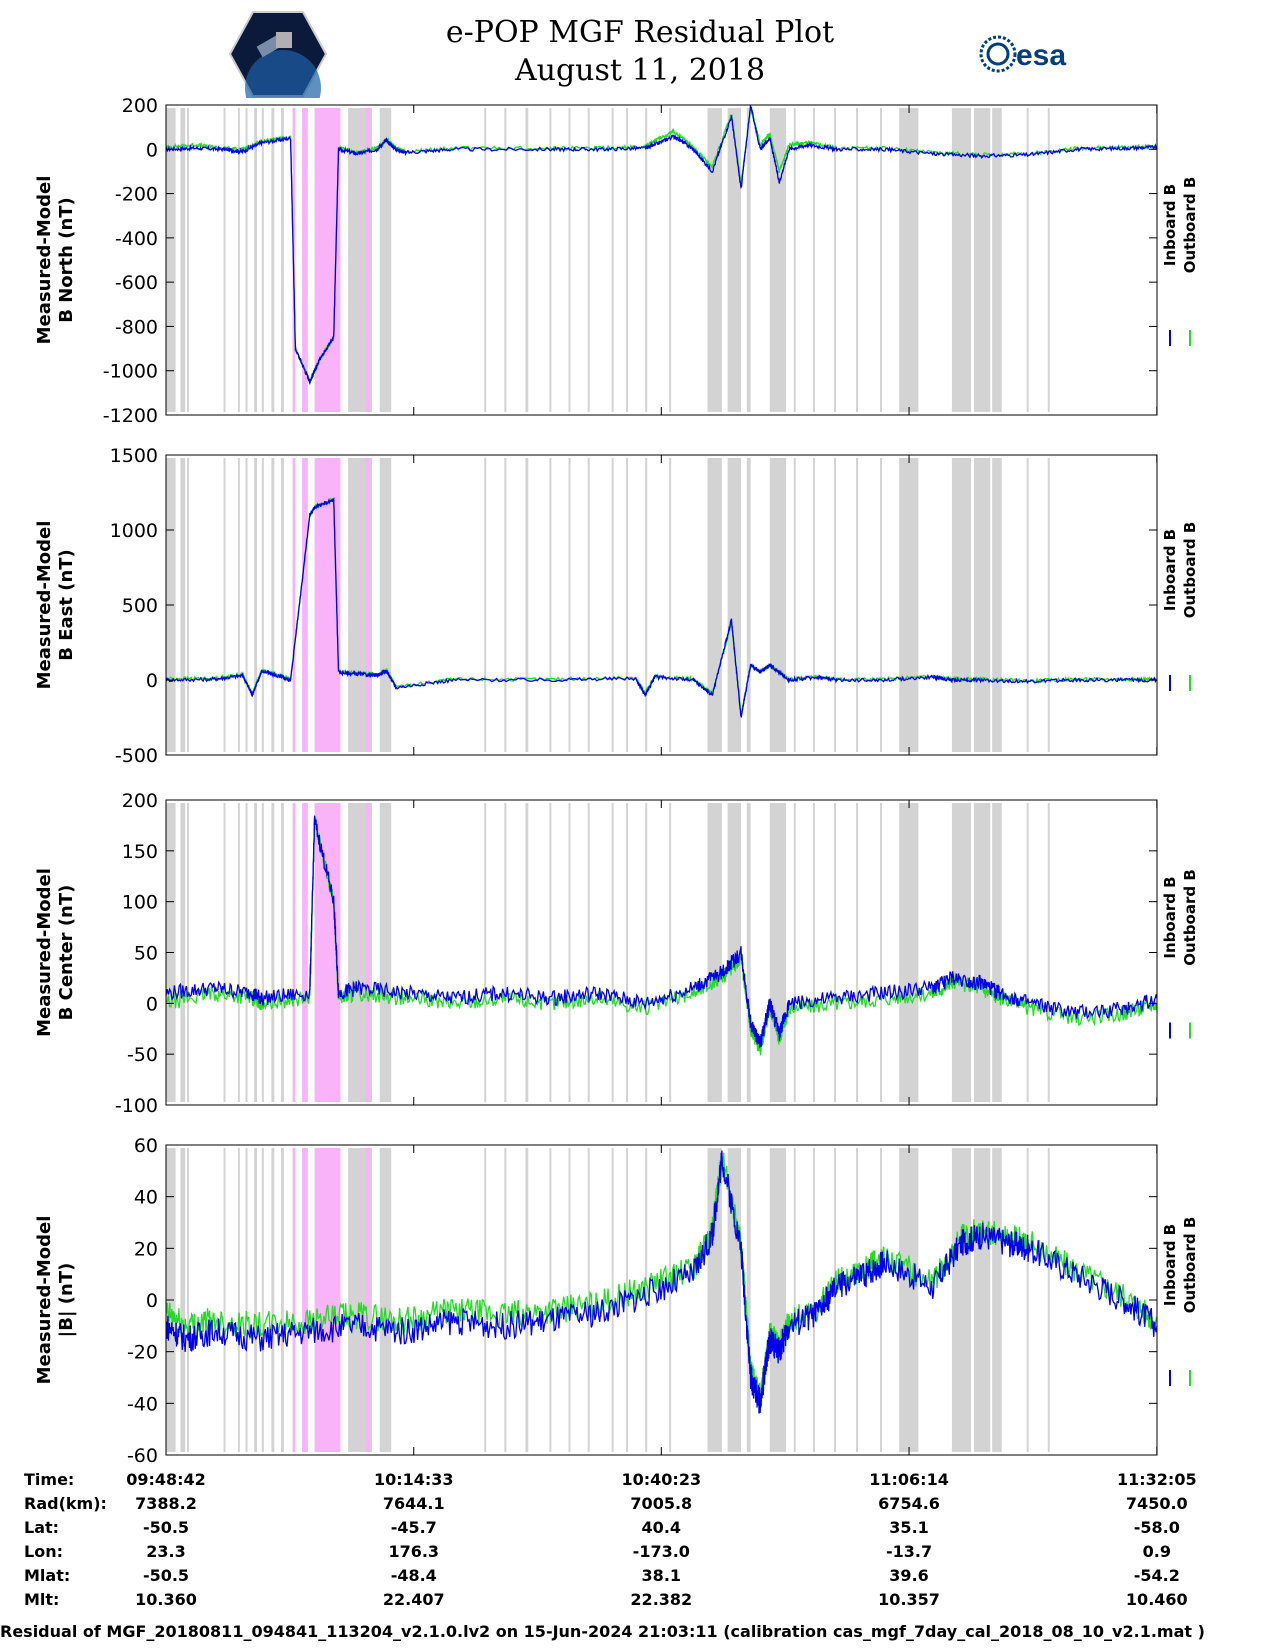 The height and width of the screenshot is (1650, 1275). What do you see at coordinates (66, 260) in the screenshot?
I see `y-axis-label: B North (nT)` at bounding box center [66, 260].